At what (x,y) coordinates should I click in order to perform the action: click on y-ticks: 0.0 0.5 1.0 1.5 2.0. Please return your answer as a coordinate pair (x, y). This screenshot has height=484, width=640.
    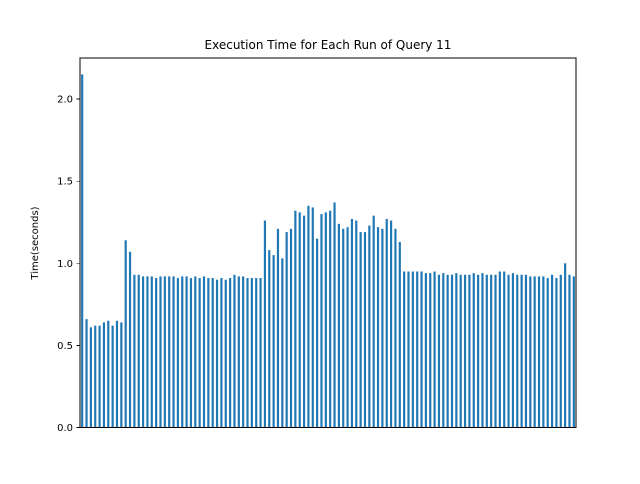
    Looking at the image, I should click on (68, 264).